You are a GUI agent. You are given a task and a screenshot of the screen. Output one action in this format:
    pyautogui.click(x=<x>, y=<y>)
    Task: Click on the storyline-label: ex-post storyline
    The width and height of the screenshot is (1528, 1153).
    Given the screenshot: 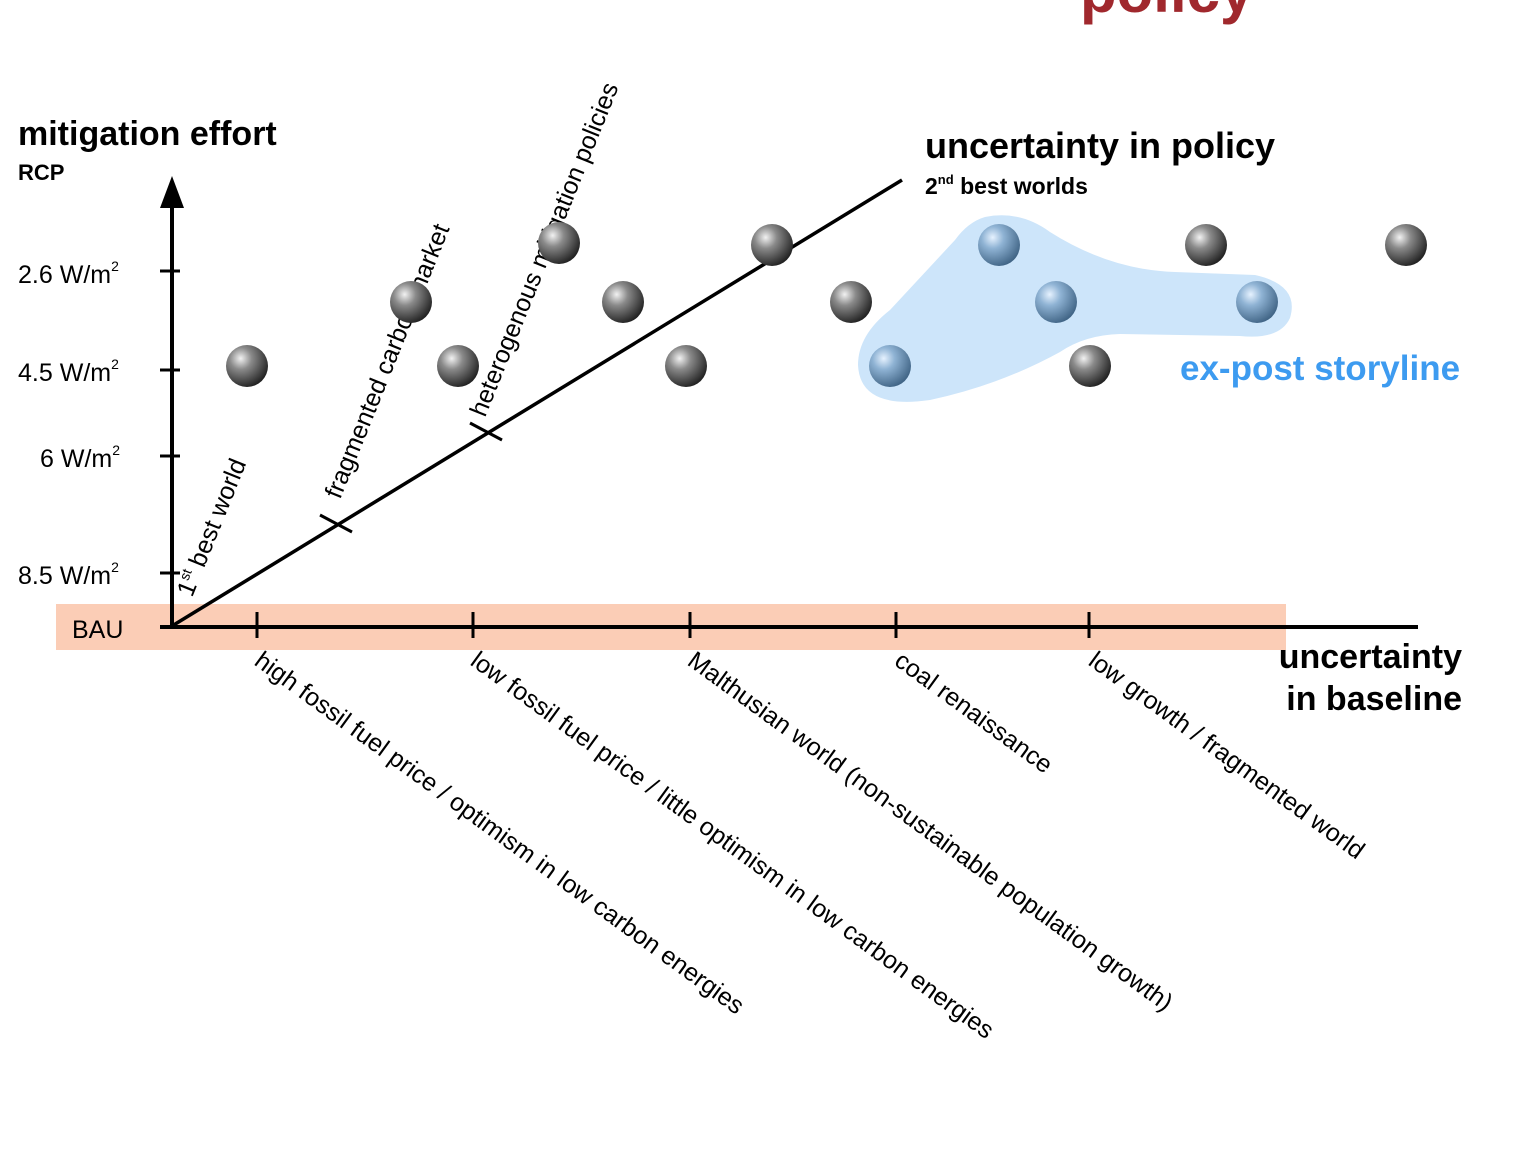 What is the action you would take?
    pyautogui.click(x=1320, y=368)
    